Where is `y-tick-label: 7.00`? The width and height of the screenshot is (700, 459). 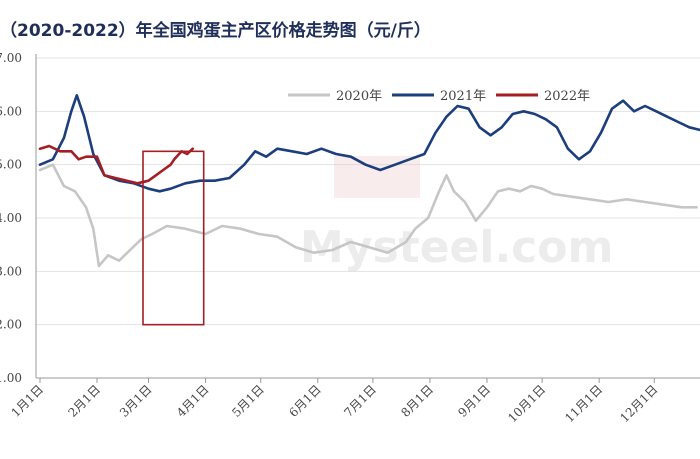
y-tick-label: 7.00 is located at coordinates (11, 58).